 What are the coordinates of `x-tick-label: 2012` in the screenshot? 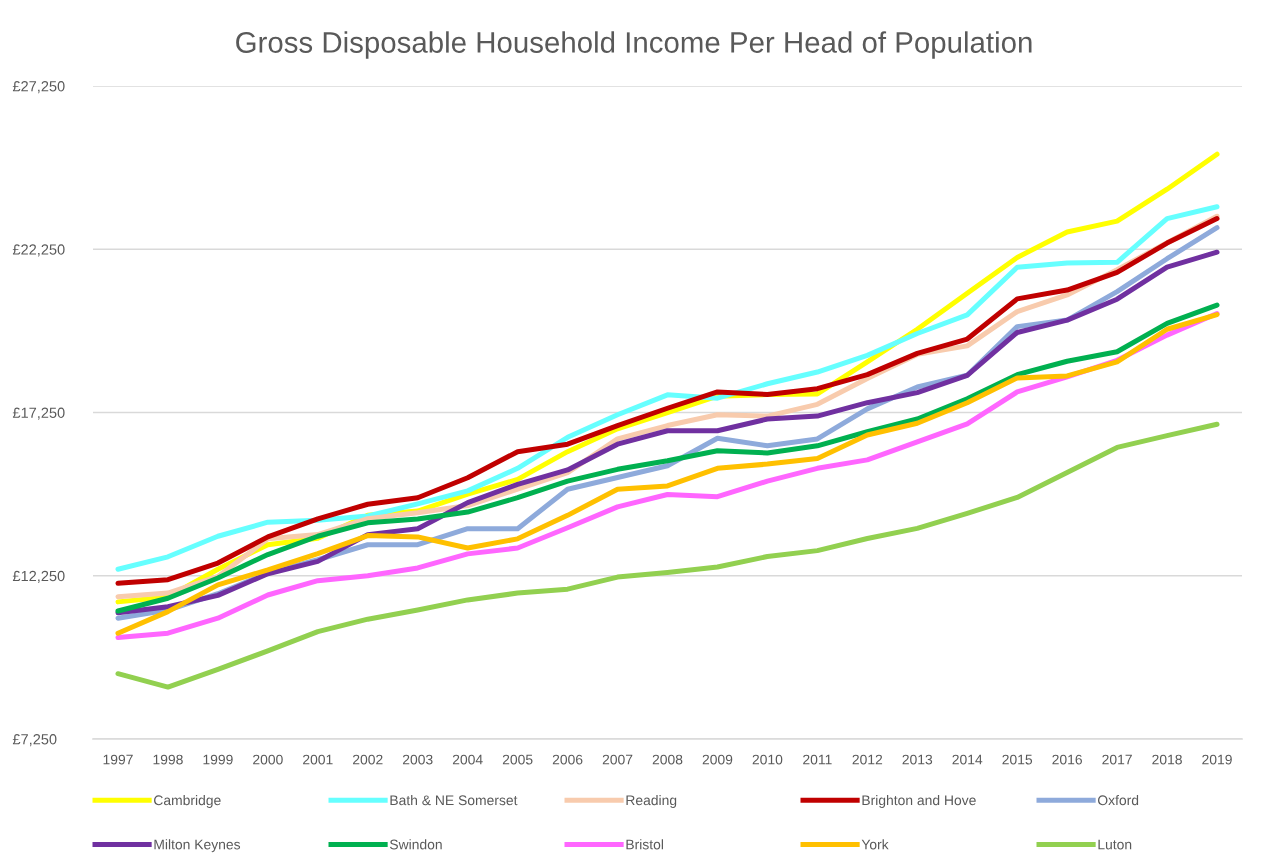 It's located at (867, 759).